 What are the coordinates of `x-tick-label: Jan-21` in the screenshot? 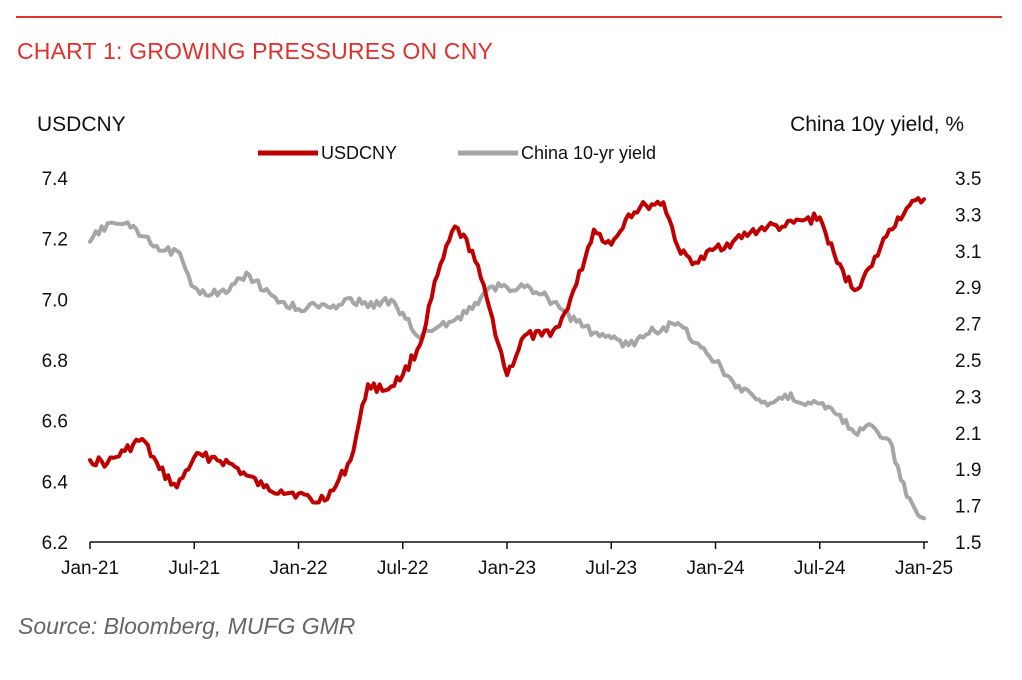 It's located at (90, 568).